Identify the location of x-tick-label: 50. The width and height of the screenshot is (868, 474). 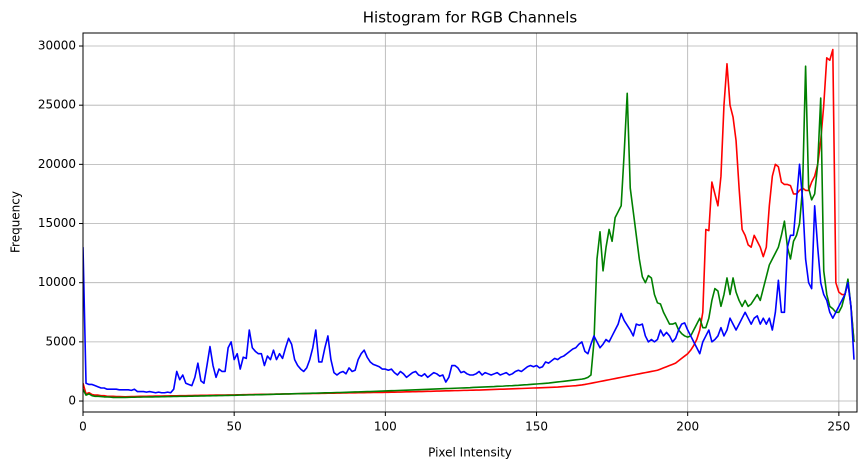
(234, 427).